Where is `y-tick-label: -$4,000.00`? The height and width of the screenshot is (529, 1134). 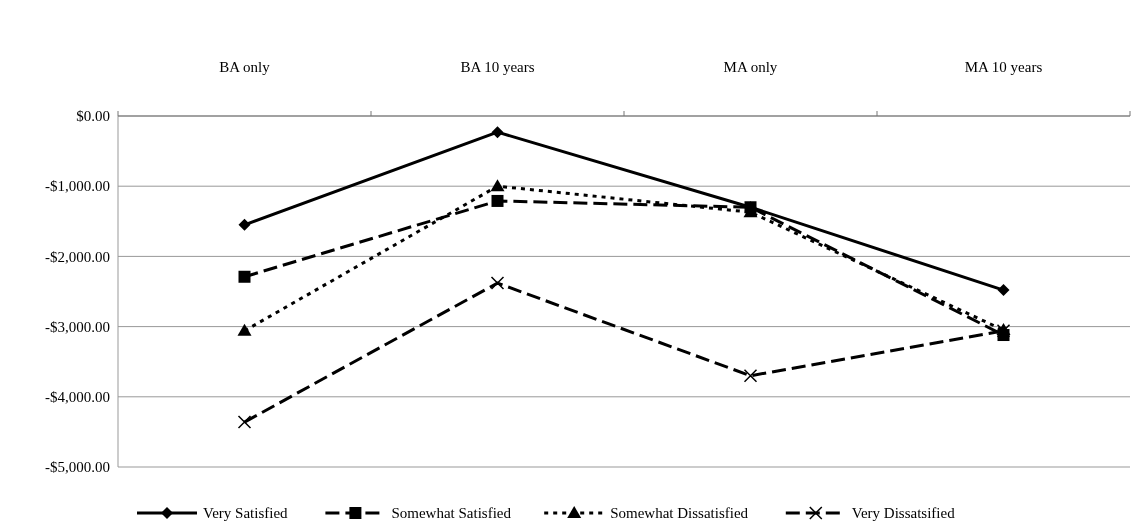 y-tick-label: -$4,000.00 is located at coordinates (77, 397).